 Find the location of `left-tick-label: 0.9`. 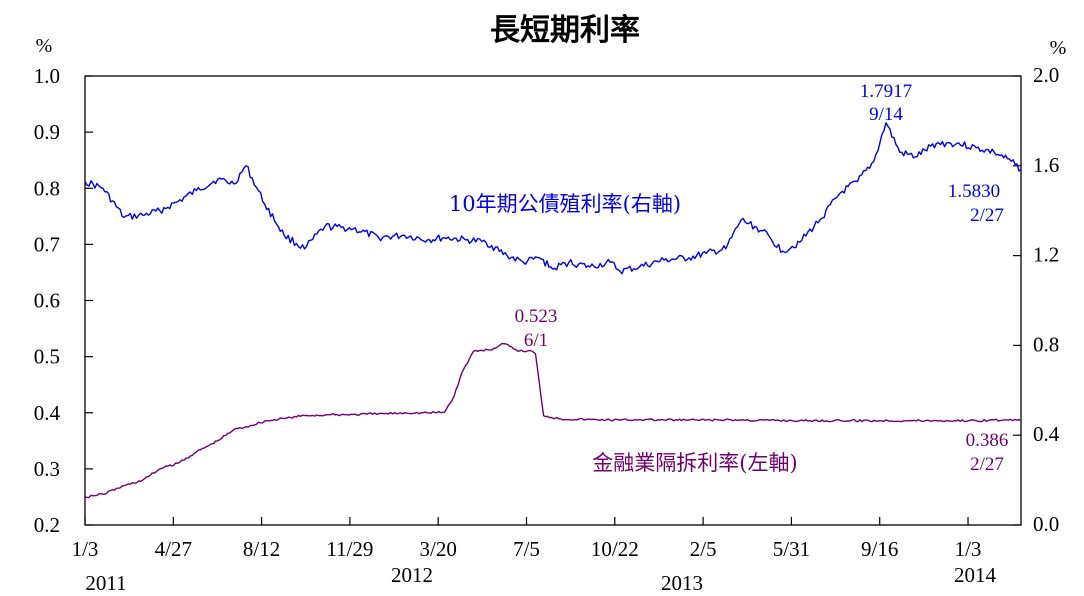

left-tick-label: 0.9 is located at coordinates (47, 132).